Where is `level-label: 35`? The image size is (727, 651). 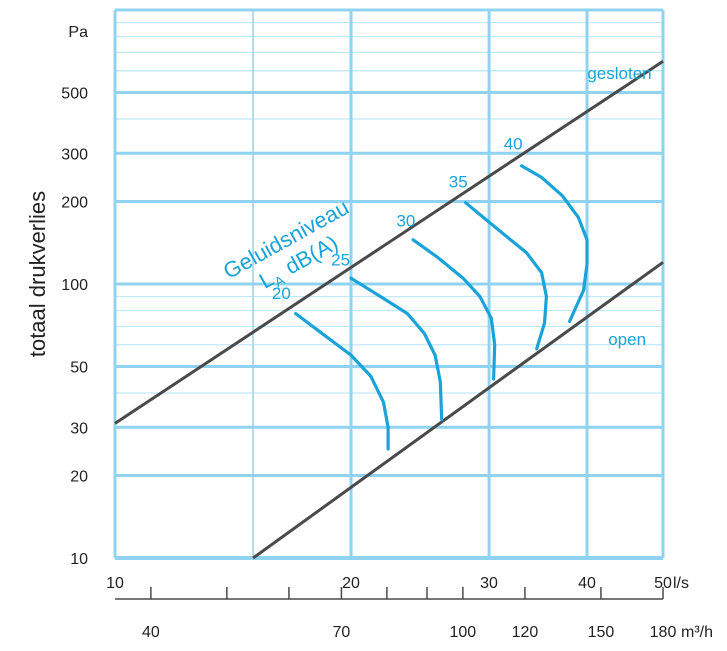 level-label: 35 is located at coordinates (458, 182).